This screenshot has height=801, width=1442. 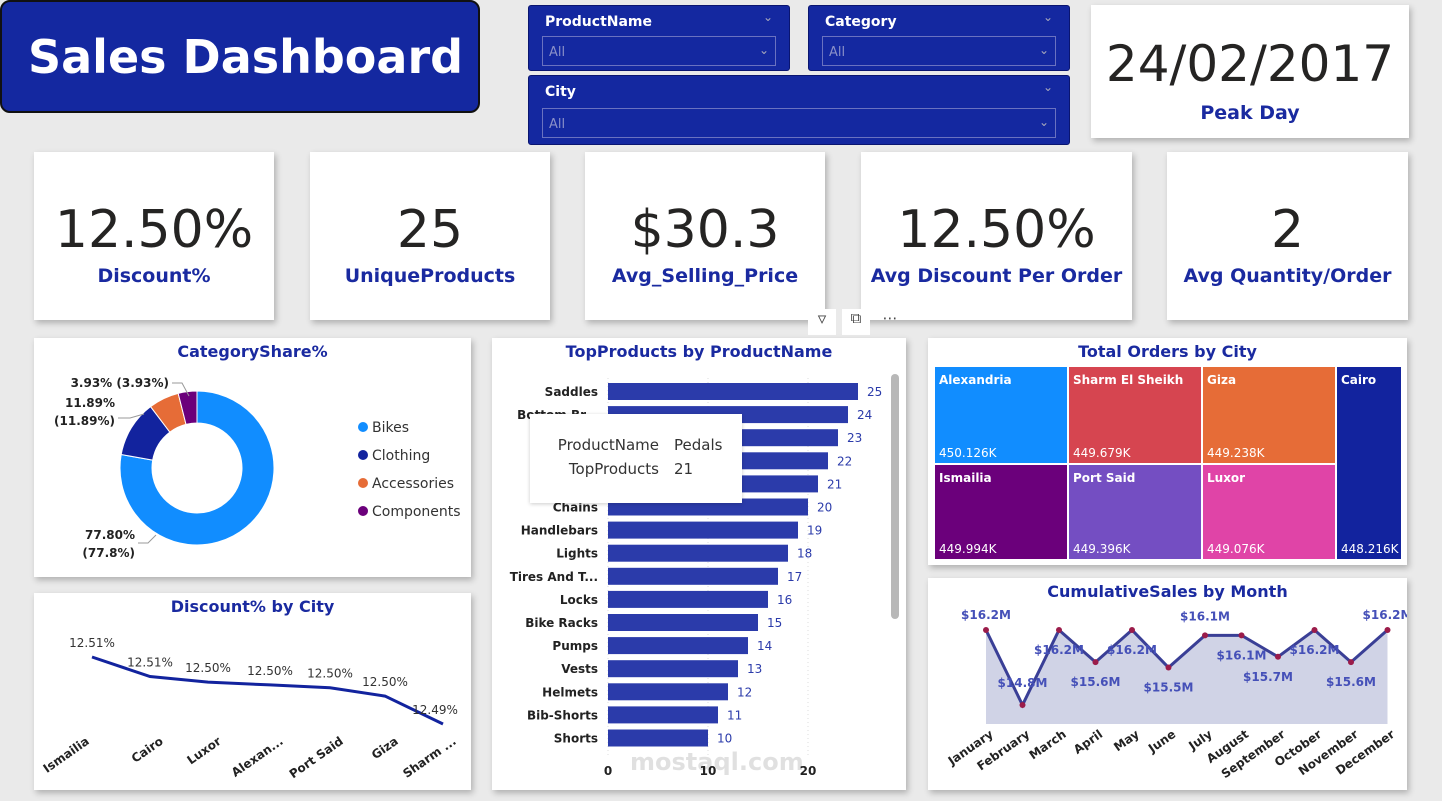 I want to click on data-label: 19, so click(x=814, y=531).